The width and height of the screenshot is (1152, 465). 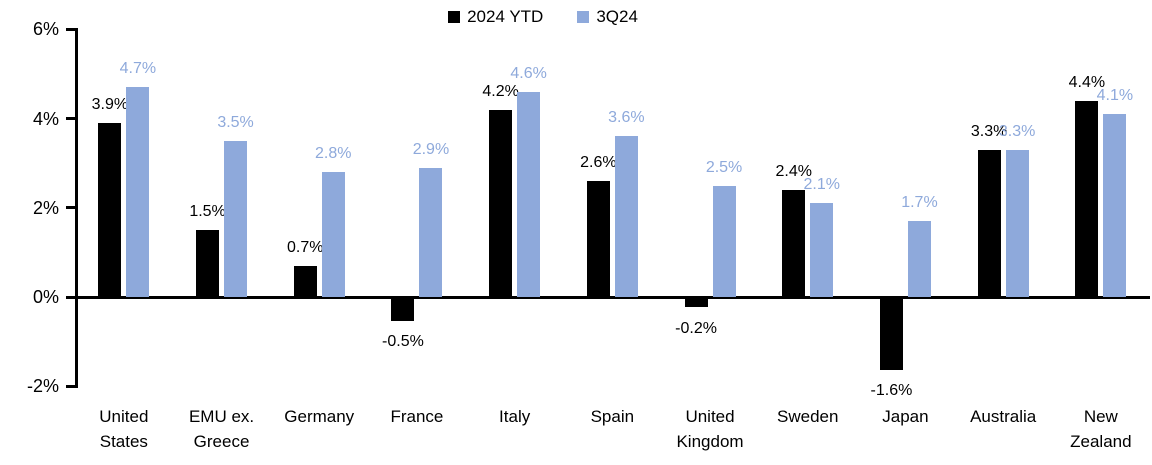 I want to click on category-label: New Zealand, so click(x=1101, y=429).